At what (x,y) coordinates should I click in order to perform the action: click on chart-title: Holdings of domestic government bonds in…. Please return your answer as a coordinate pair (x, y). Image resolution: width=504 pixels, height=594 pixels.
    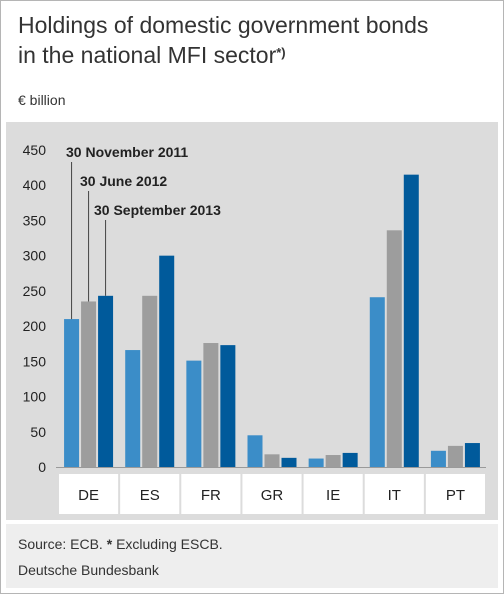
    Looking at the image, I should click on (253, 40).